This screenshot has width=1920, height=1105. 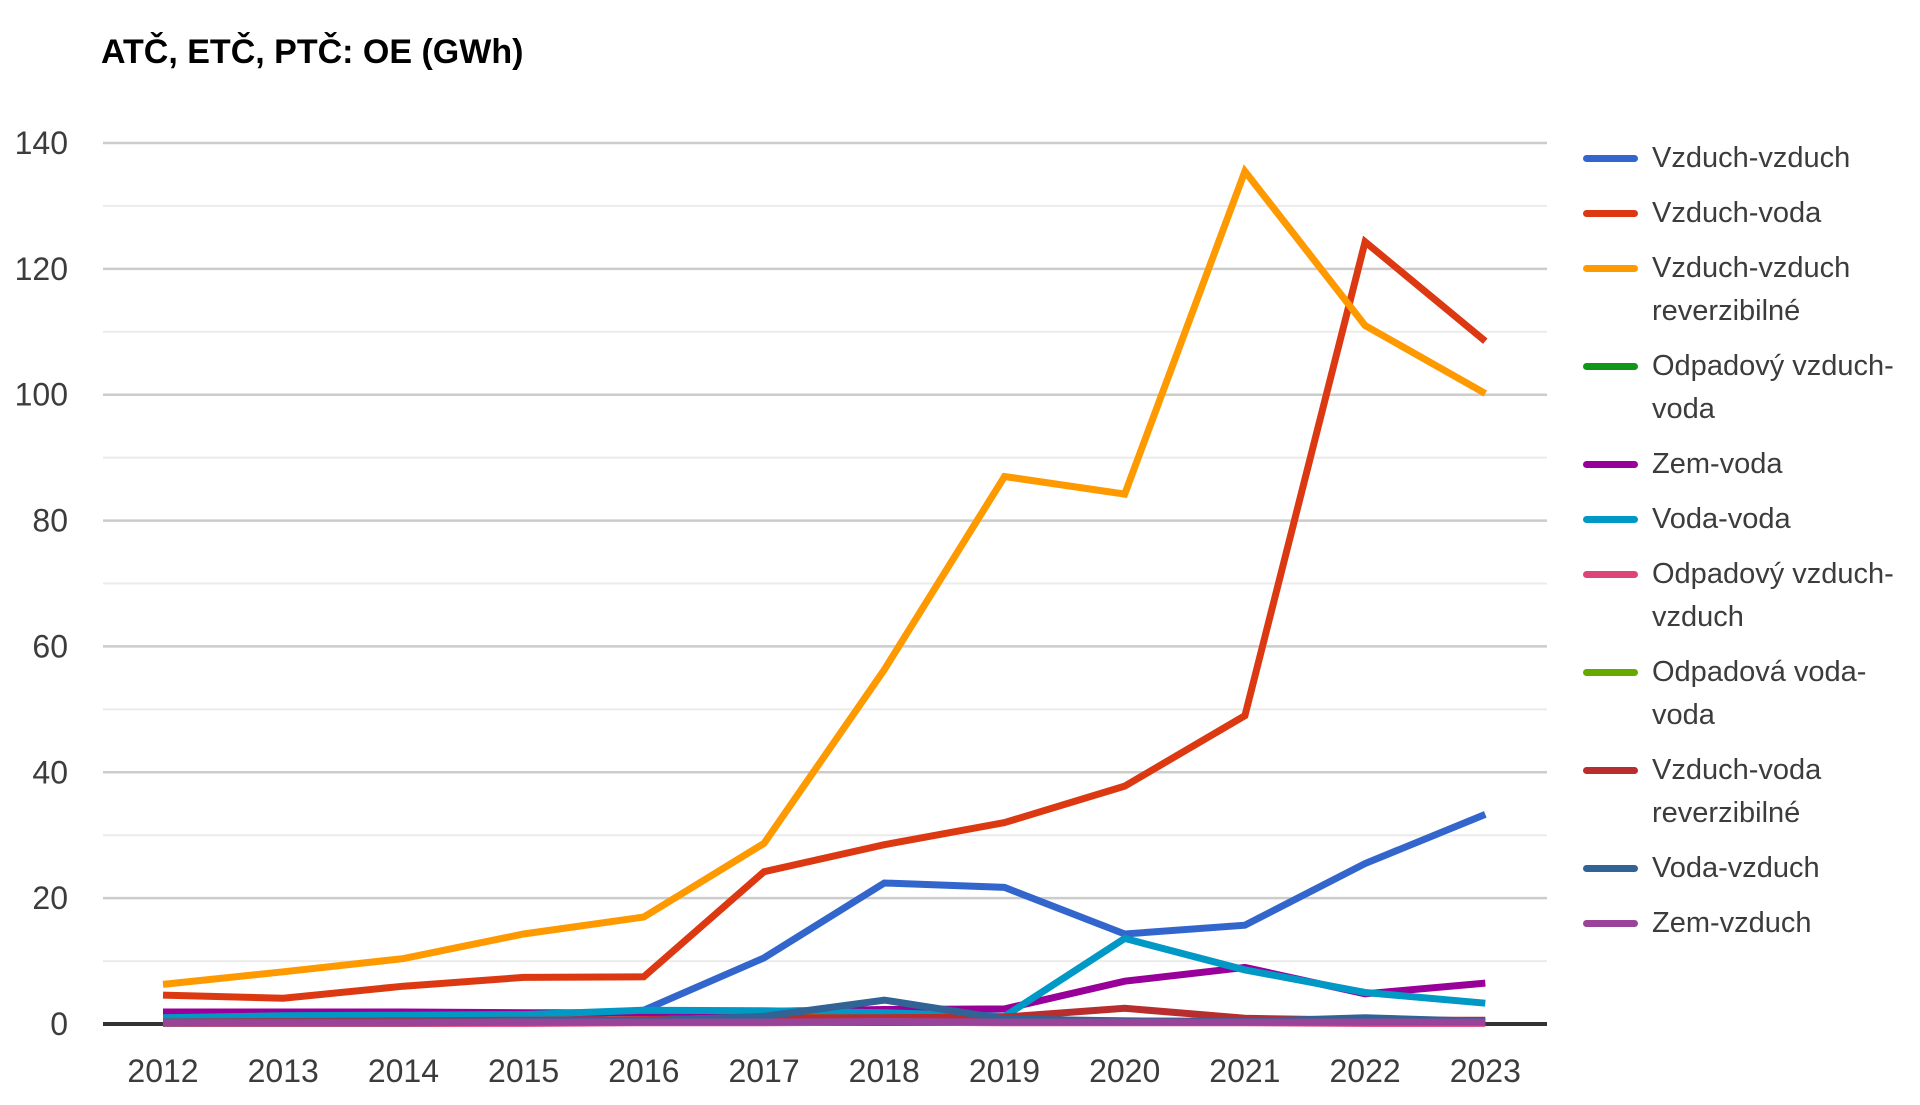 What do you see at coordinates (1737, 791) in the screenshot?
I see `legend-label: Vzduch-voda reverzibilné` at bounding box center [1737, 791].